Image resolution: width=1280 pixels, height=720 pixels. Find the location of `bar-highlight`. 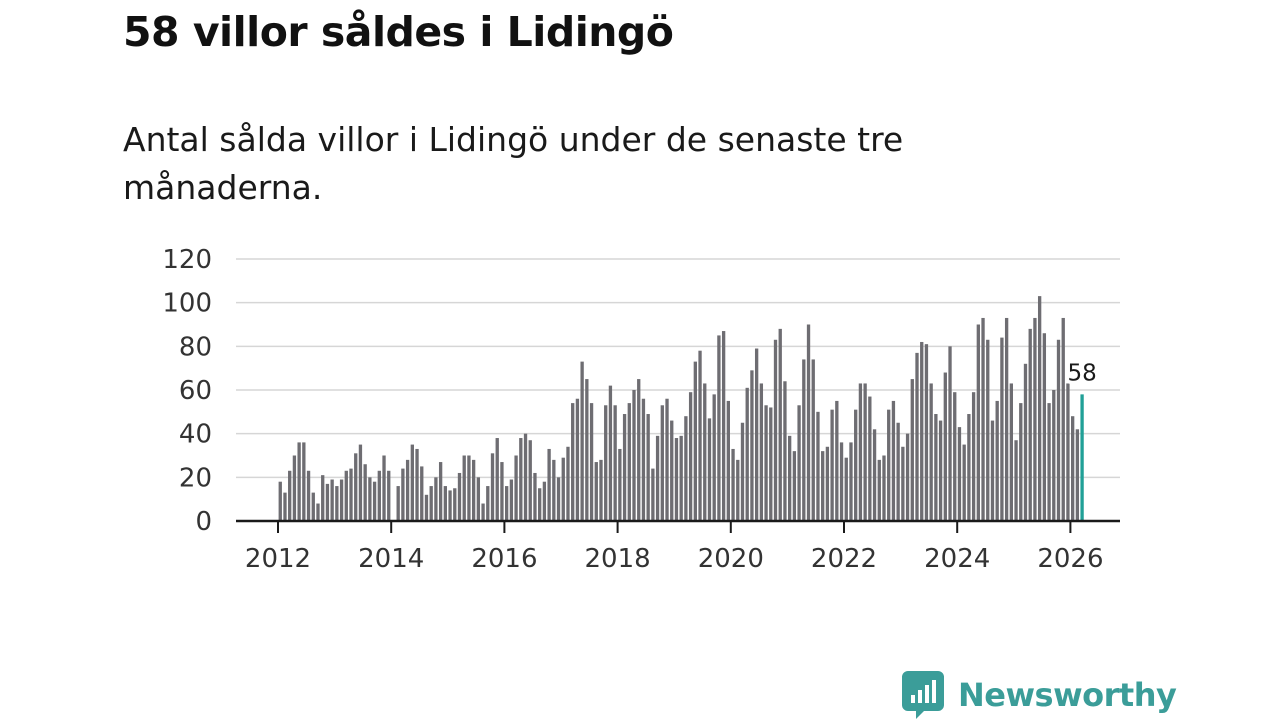

bar-highlight is located at coordinates (1082, 457).